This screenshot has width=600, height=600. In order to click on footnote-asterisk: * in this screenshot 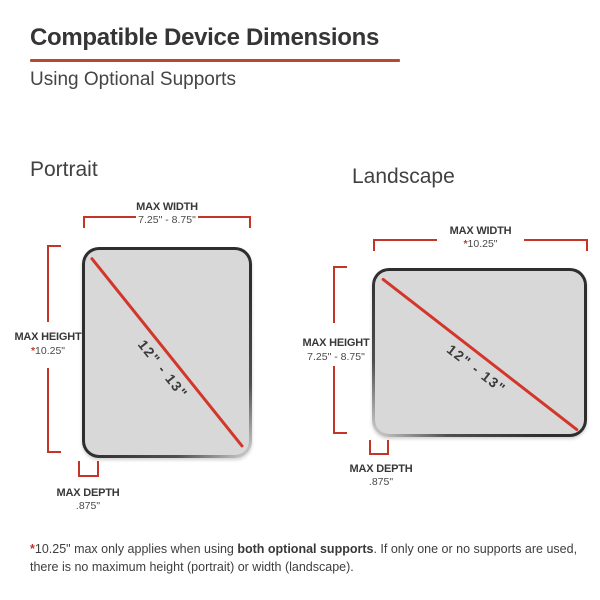, I will do `click(32, 549)`.